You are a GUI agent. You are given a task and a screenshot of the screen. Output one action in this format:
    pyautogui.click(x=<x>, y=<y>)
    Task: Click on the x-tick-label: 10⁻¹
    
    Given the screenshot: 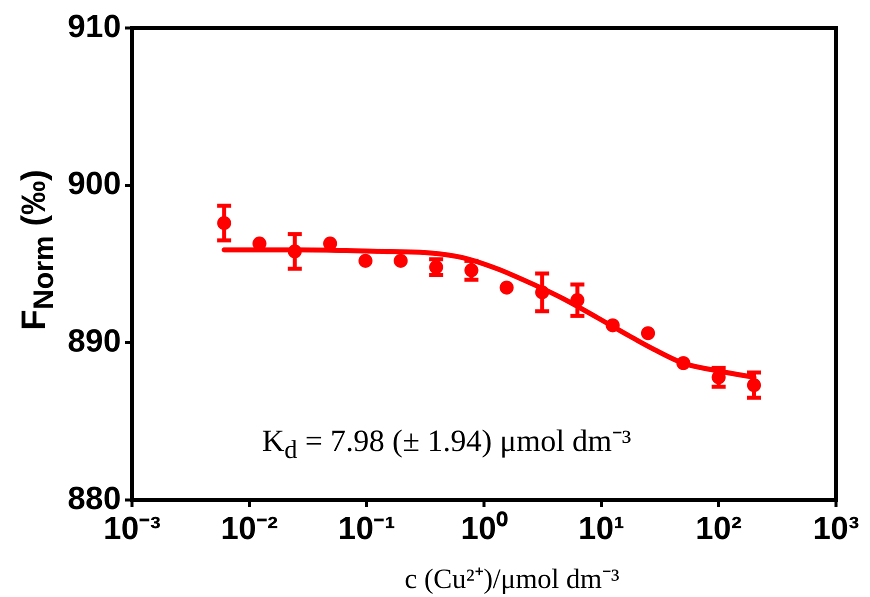 What is the action you would take?
    pyautogui.click(x=367, y=528)
    